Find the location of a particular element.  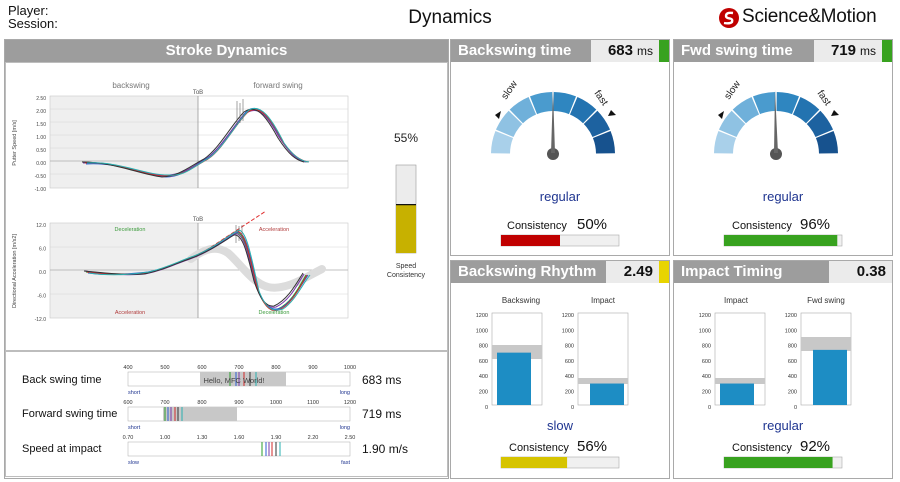

fwd-swing-time-fast-arrow-icon is located at coordinates (835, 113).